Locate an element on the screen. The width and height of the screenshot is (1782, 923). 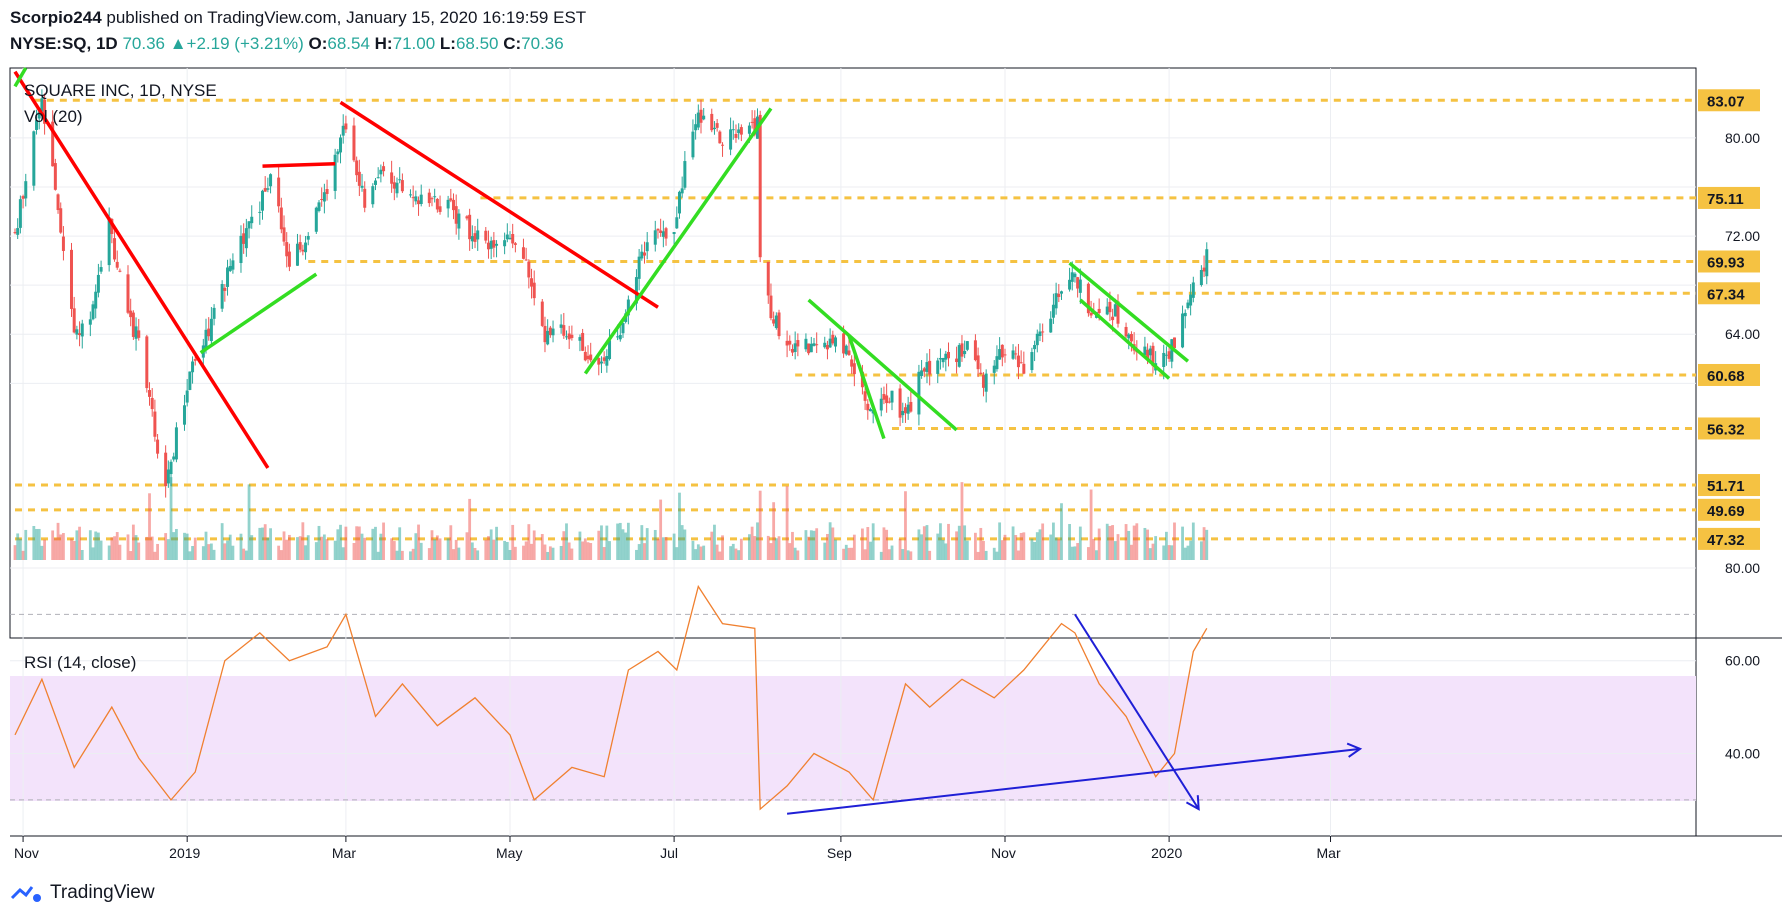
price-change: +2.19 (+3.21%) is located at coordinates (245, 43).